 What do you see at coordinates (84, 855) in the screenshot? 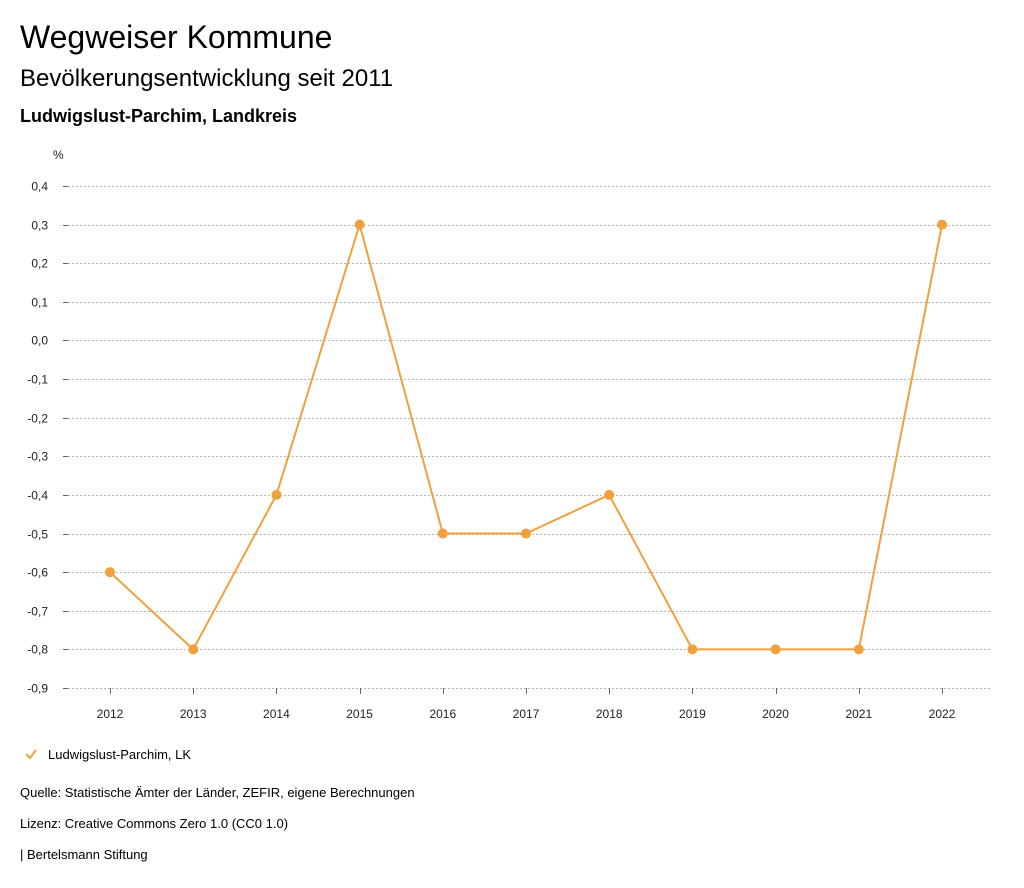
I see `credit-note: | Bertelsmann Stiftung` at bounding box center [84, 855].